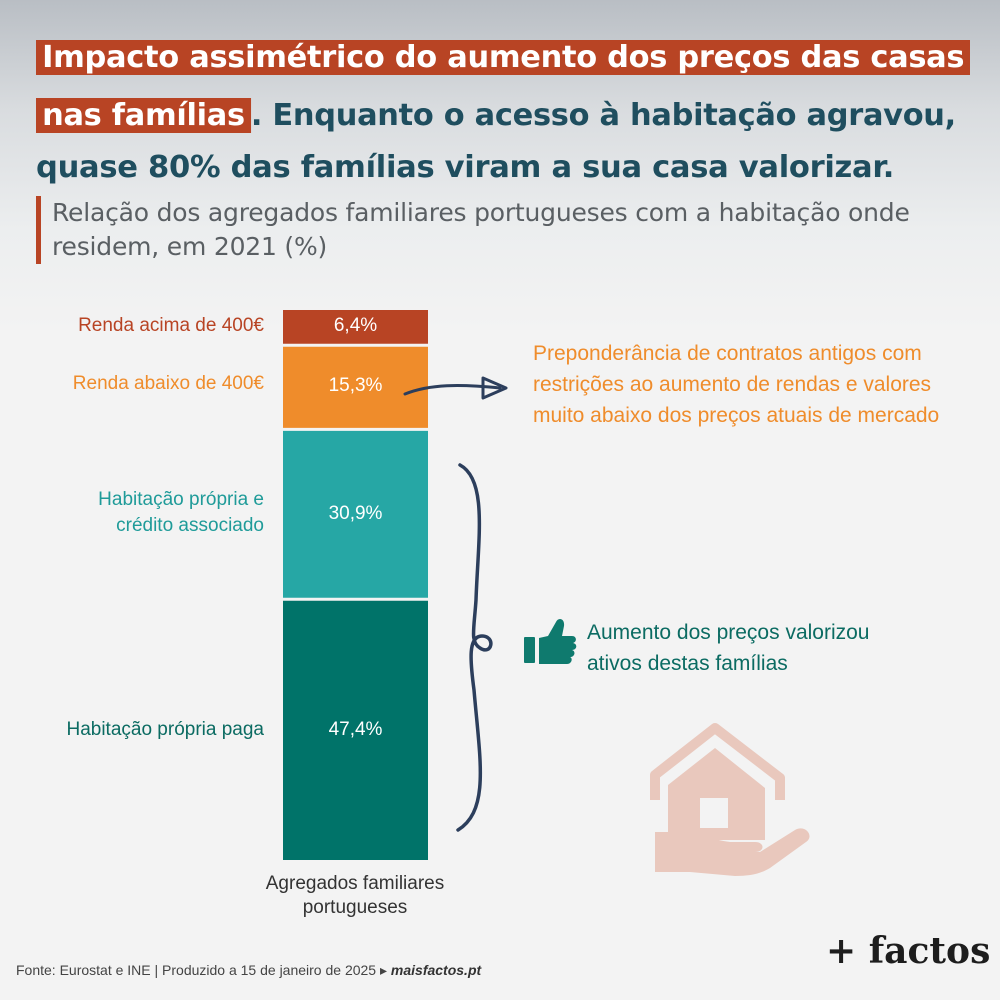 This screenshot has height=1000, width=1000. I want to click on footer-site-link: maisfactos.pt, so click(436, 970).